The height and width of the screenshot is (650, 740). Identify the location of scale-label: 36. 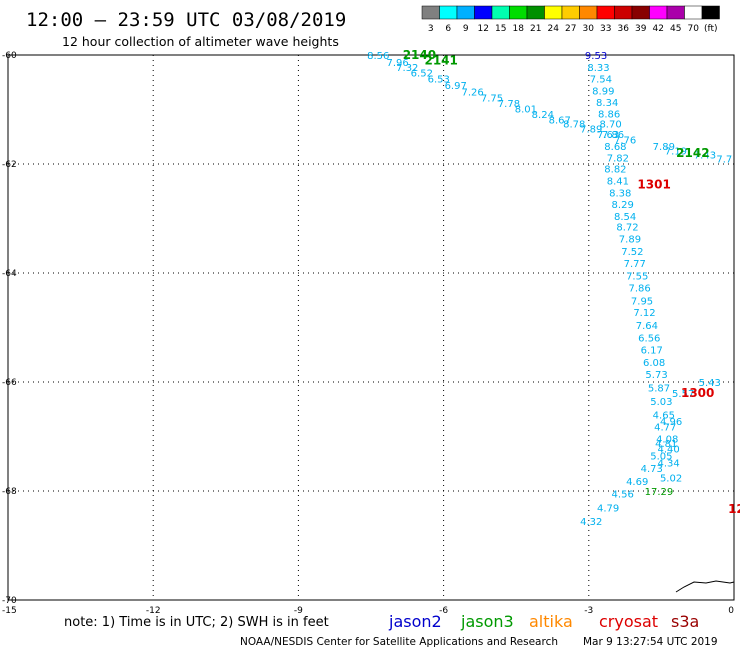
(624, 29).